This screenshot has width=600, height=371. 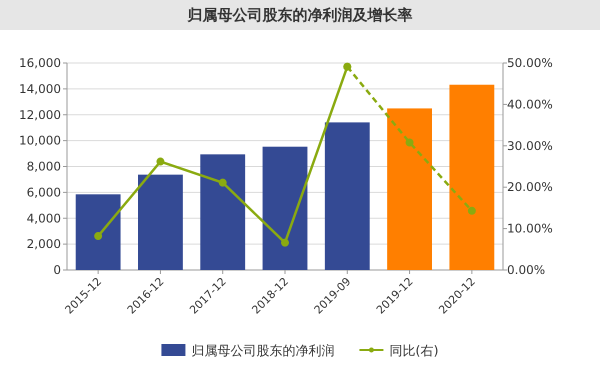 I want to click on y-tick-label: 12,000, so click(x=40, y=115).